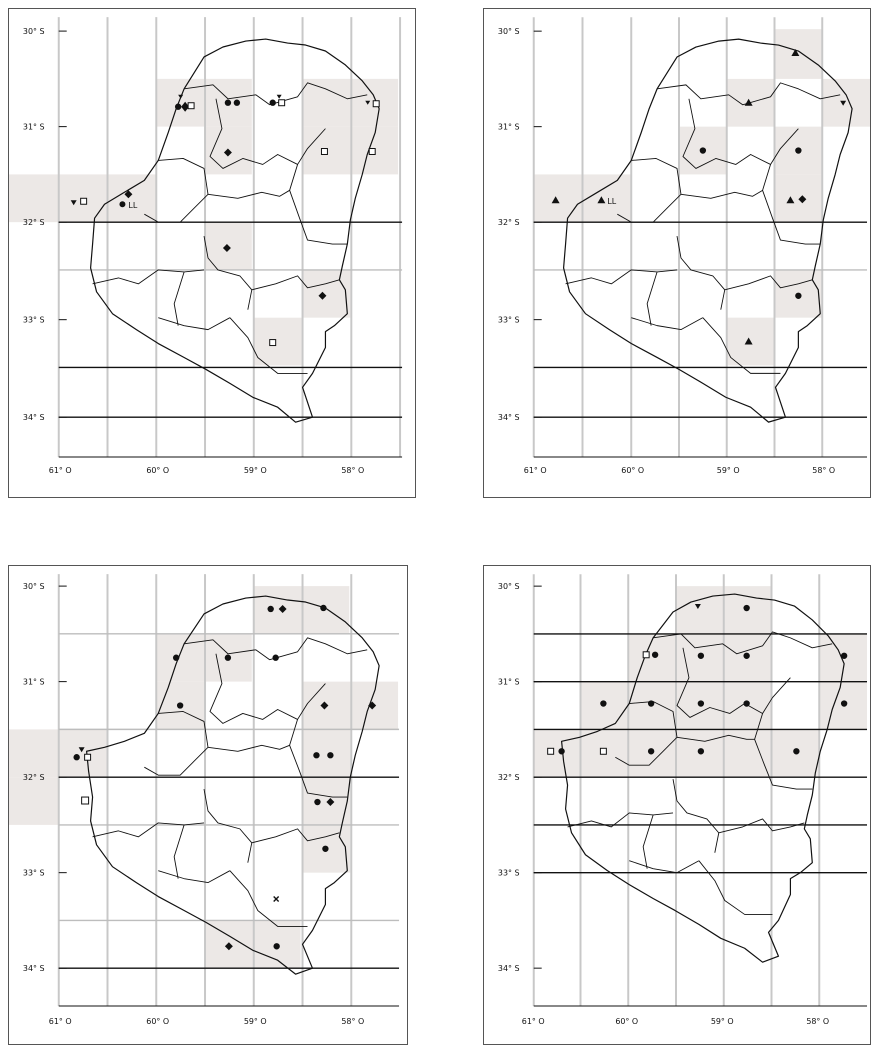  What do you see at coordinates (132, 205) in the screenshot?
I see `map-1-extra-label: LL` at bounding box center [132, 205].